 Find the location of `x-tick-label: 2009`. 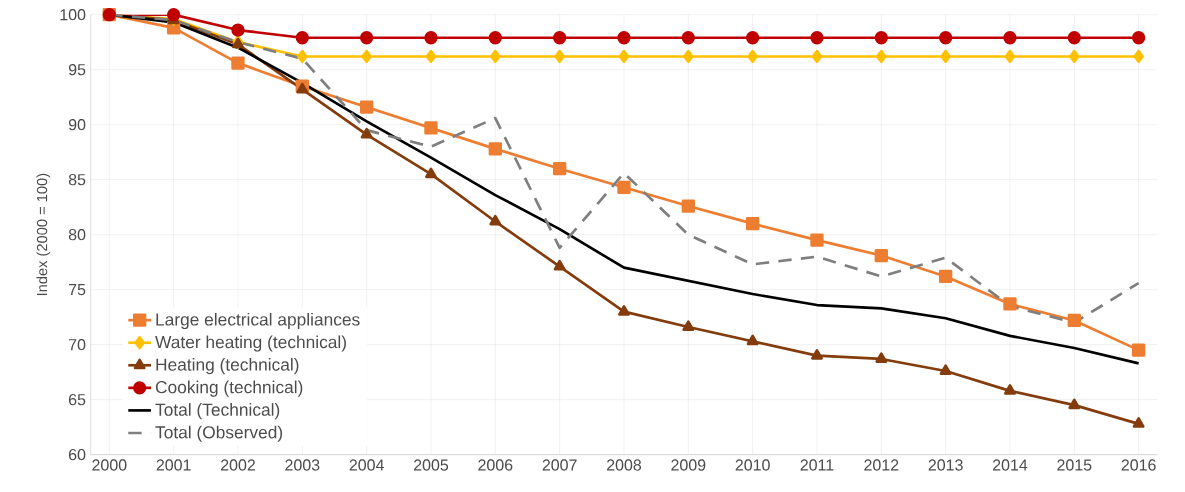

x-tick-label: 2009 is located at coordinates (688, 465).